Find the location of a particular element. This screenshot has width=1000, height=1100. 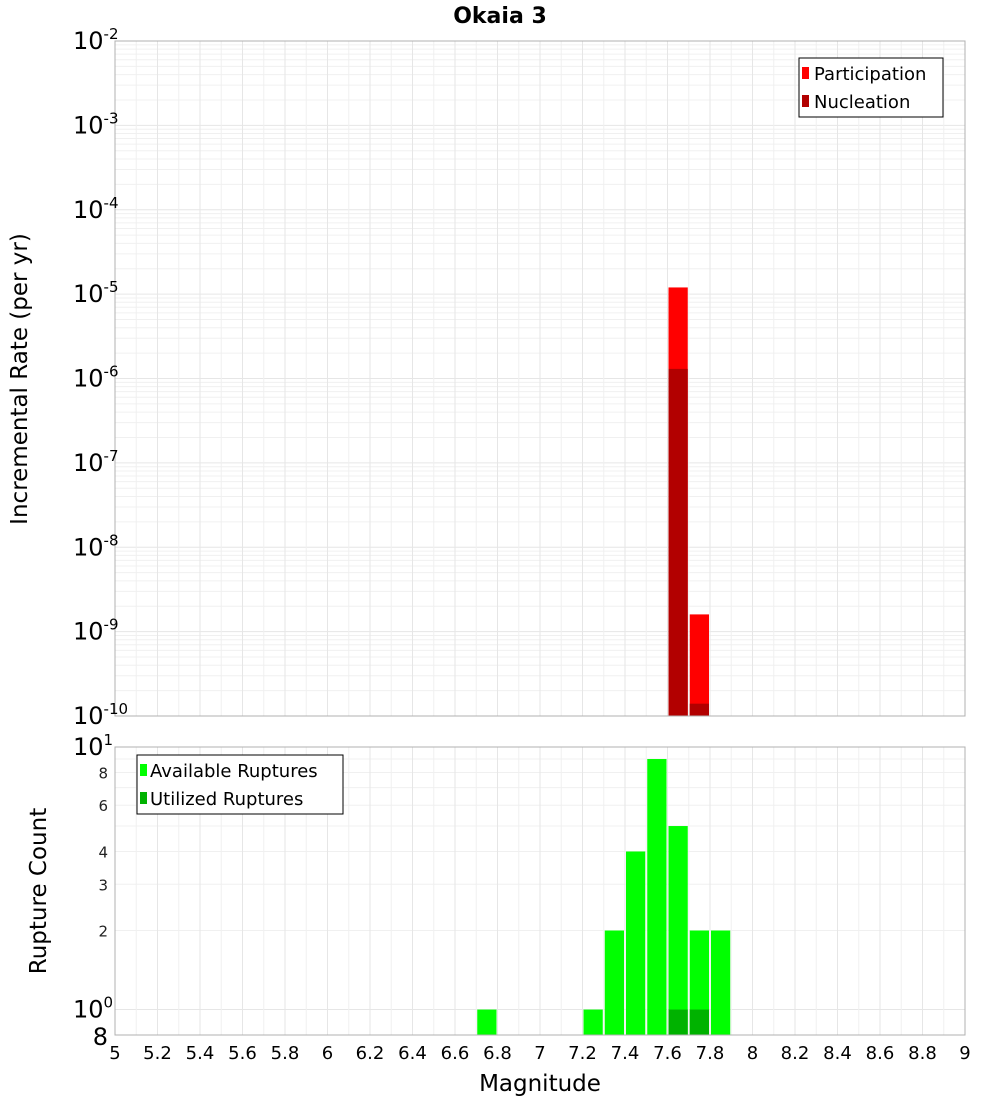

x-tick-label: 6.4 is located at coordinates (412, 1053).